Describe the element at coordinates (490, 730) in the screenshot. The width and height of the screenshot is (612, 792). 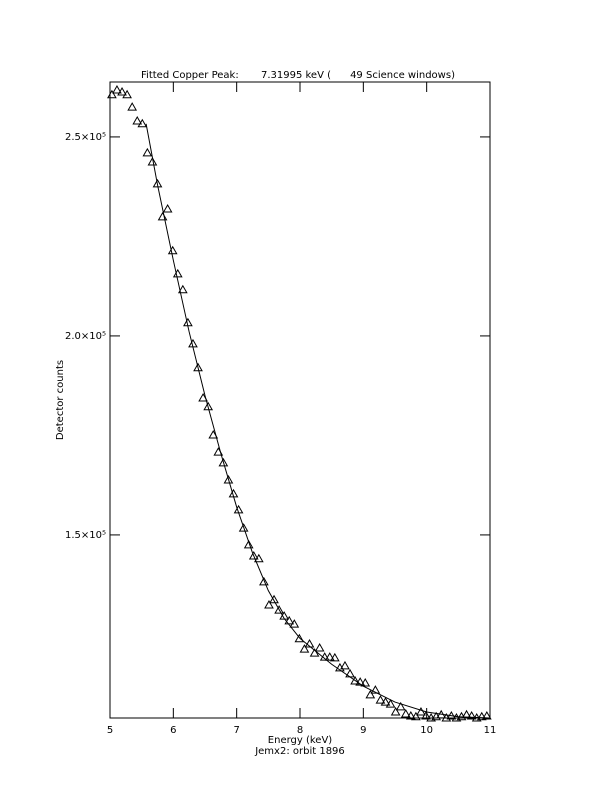
I see `x-tick-label: 11` at that location.